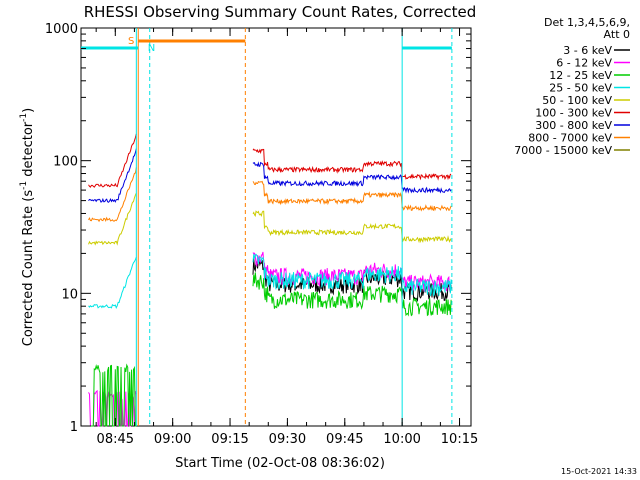 The image size is (640, 480). I want to click on x-tick-label: 09:45, so click(344, 439).